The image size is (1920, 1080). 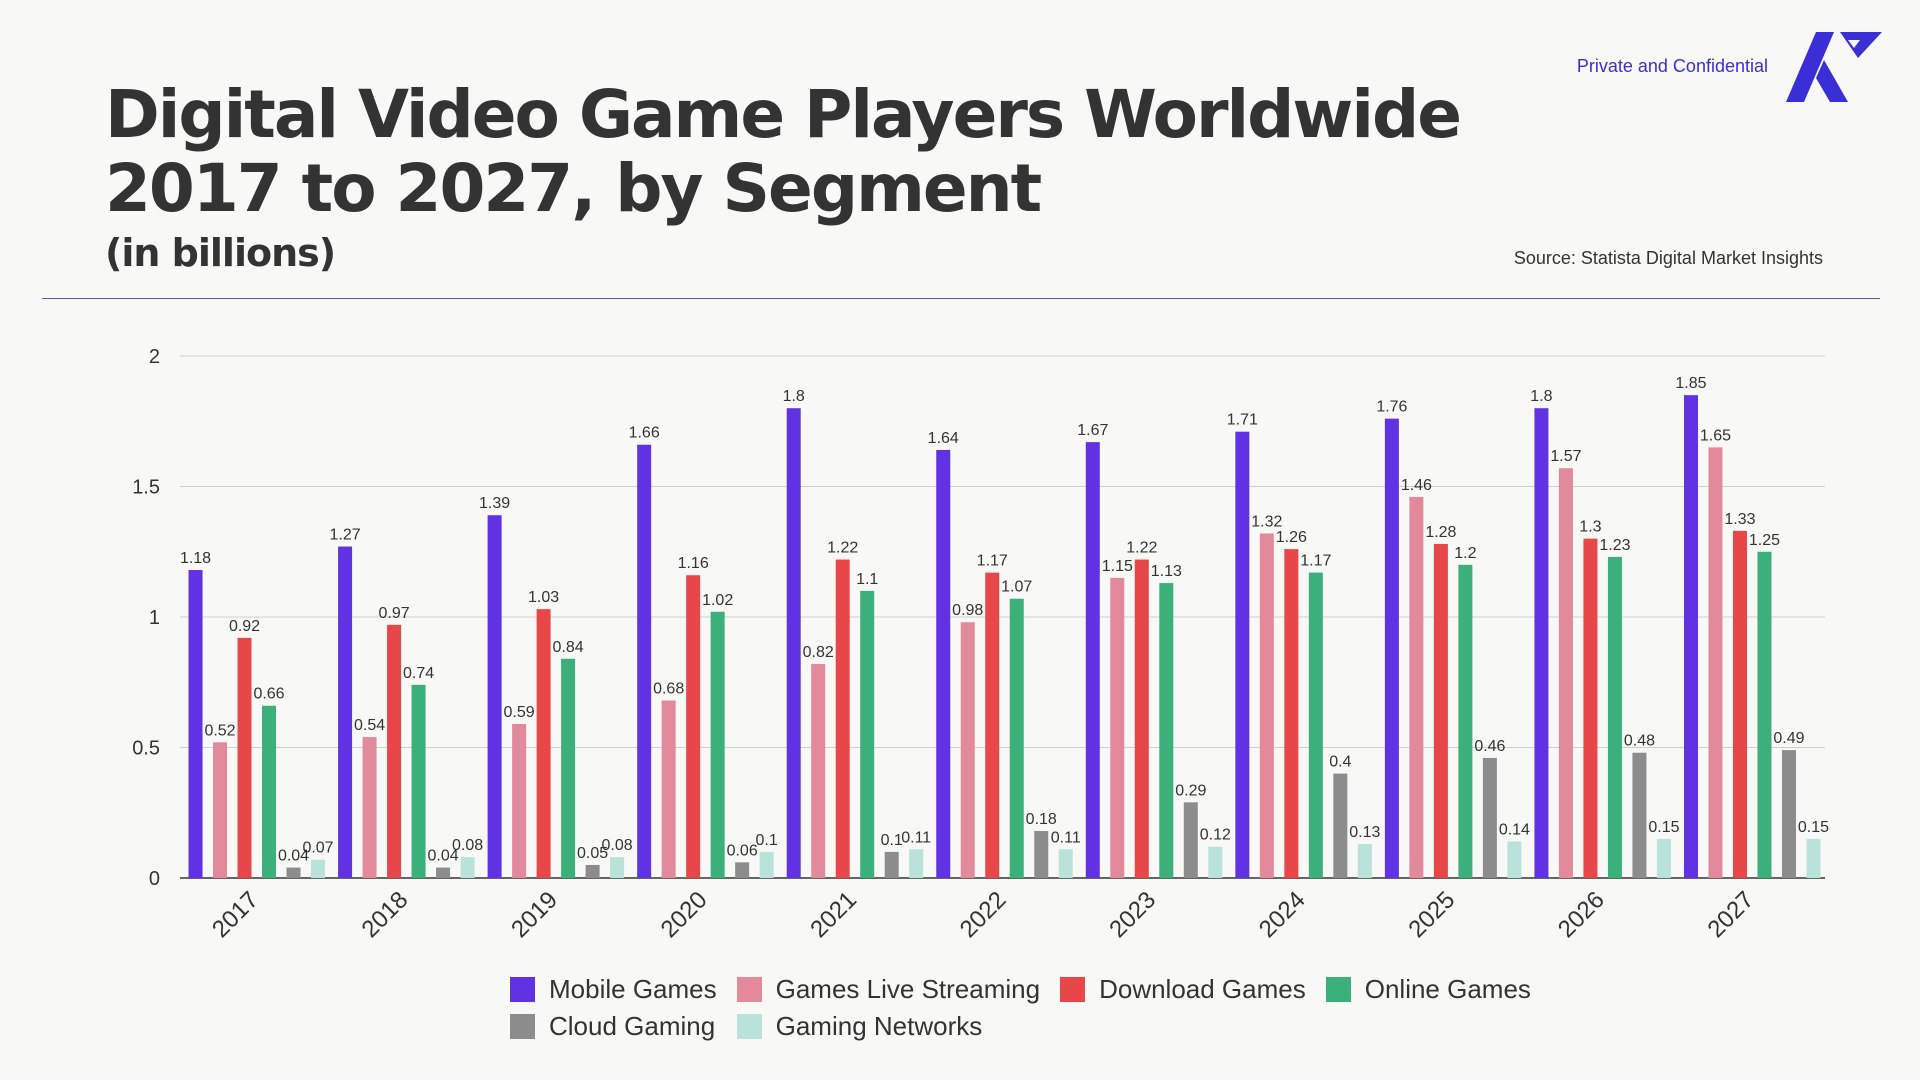 I want to click on x-tick-label: 2019, so click(x=534, y=914).